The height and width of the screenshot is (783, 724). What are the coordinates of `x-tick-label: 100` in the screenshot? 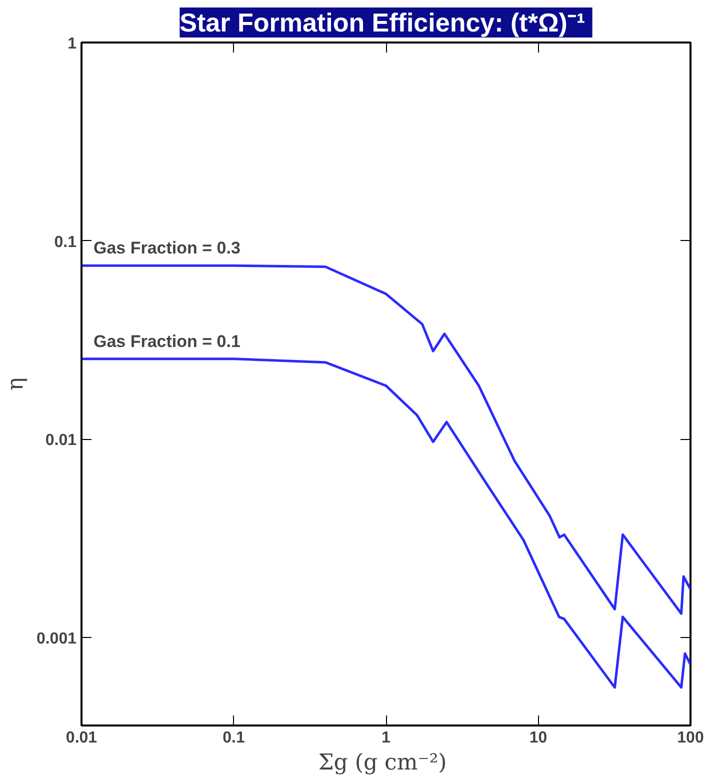 It's located at (690, 738).